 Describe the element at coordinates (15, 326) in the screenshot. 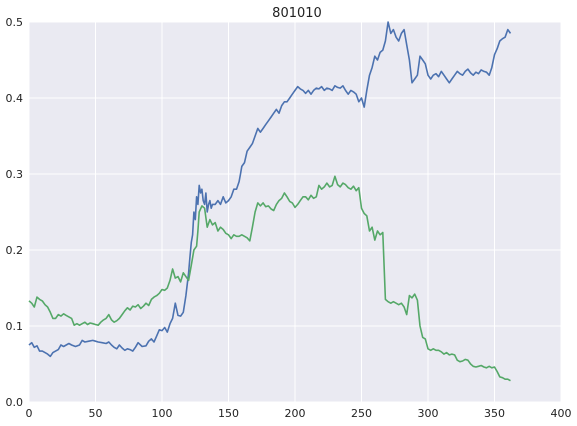

I see `y-tick-label: 0.1` at that location.